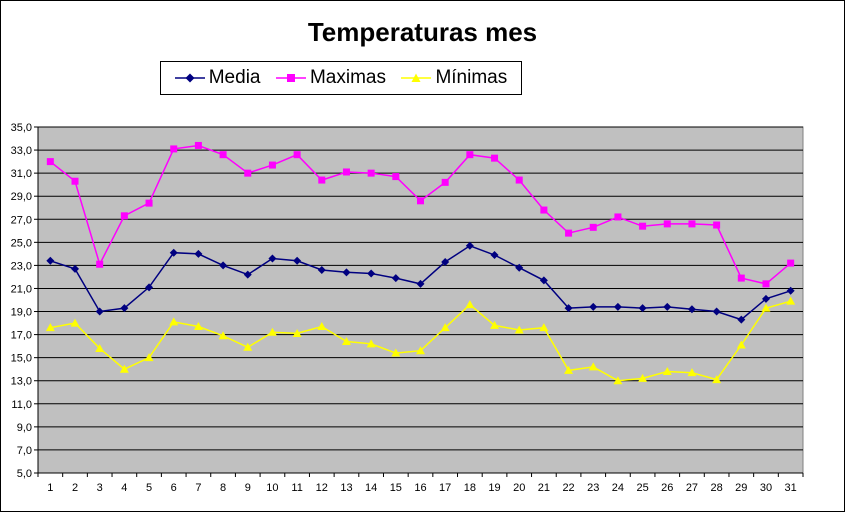  What do you see at coordinates (21, 289) in the screenshot?
I see `y-tick-label: 21,0` at bounding box center [21, 289].